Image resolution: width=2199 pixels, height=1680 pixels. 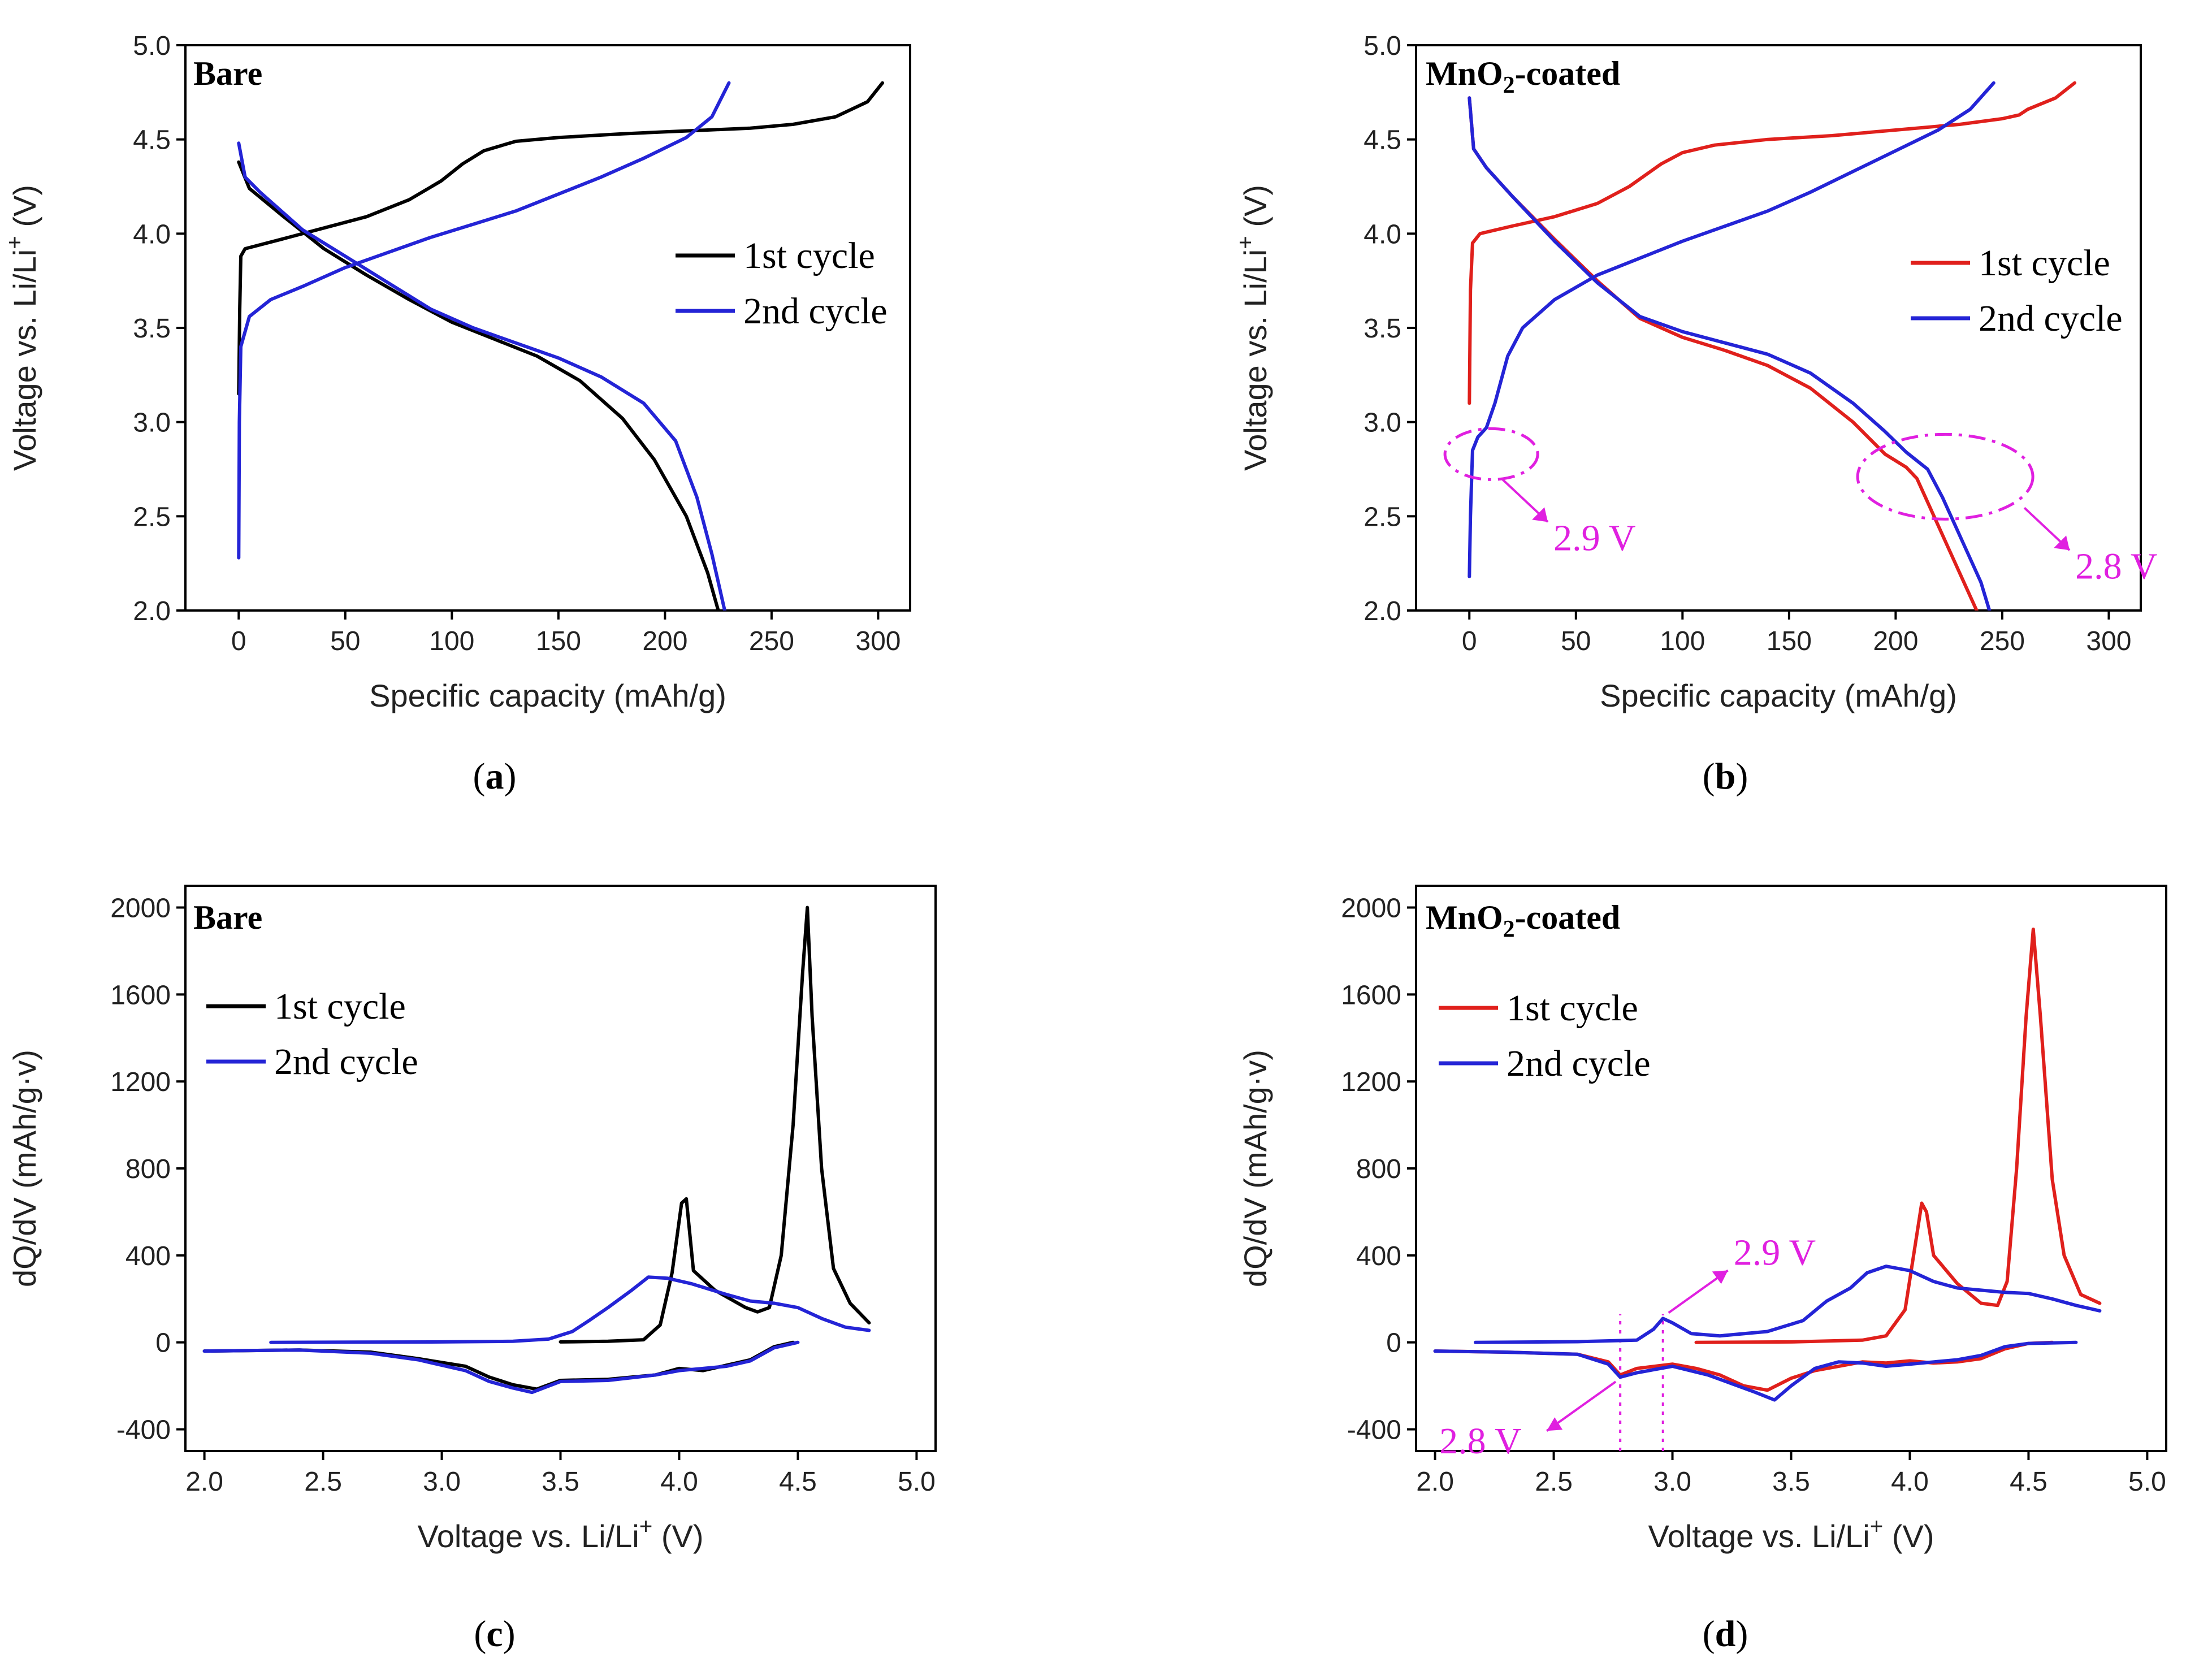 What do you see at coordinates (495, 776) in the screenshot?
I see `panel-label: (a)` at bounding box center [495, 776].